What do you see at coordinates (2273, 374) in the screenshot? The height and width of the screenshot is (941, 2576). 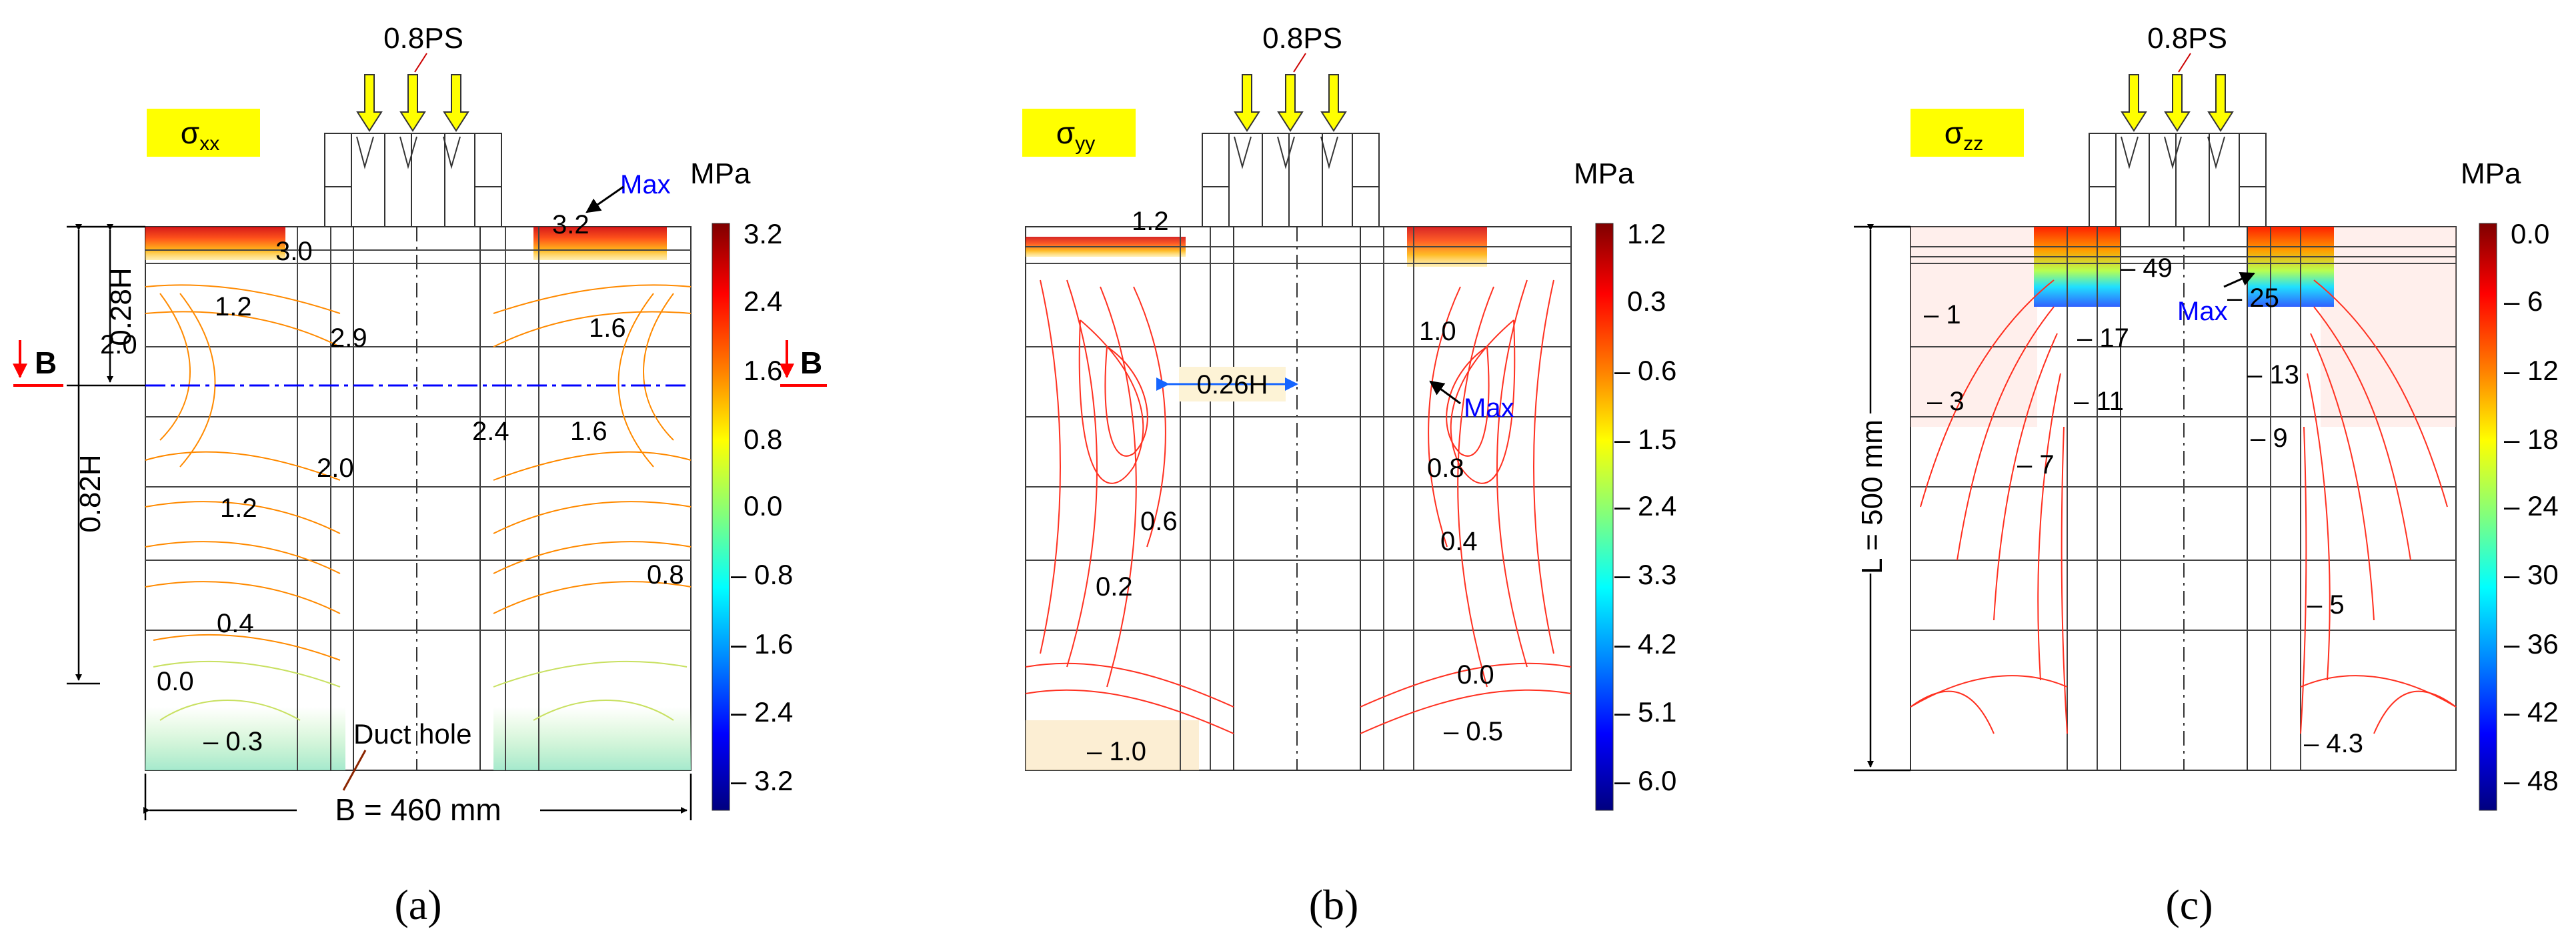 I see `svg-text: – 13` at bounding box center [2273, 374].